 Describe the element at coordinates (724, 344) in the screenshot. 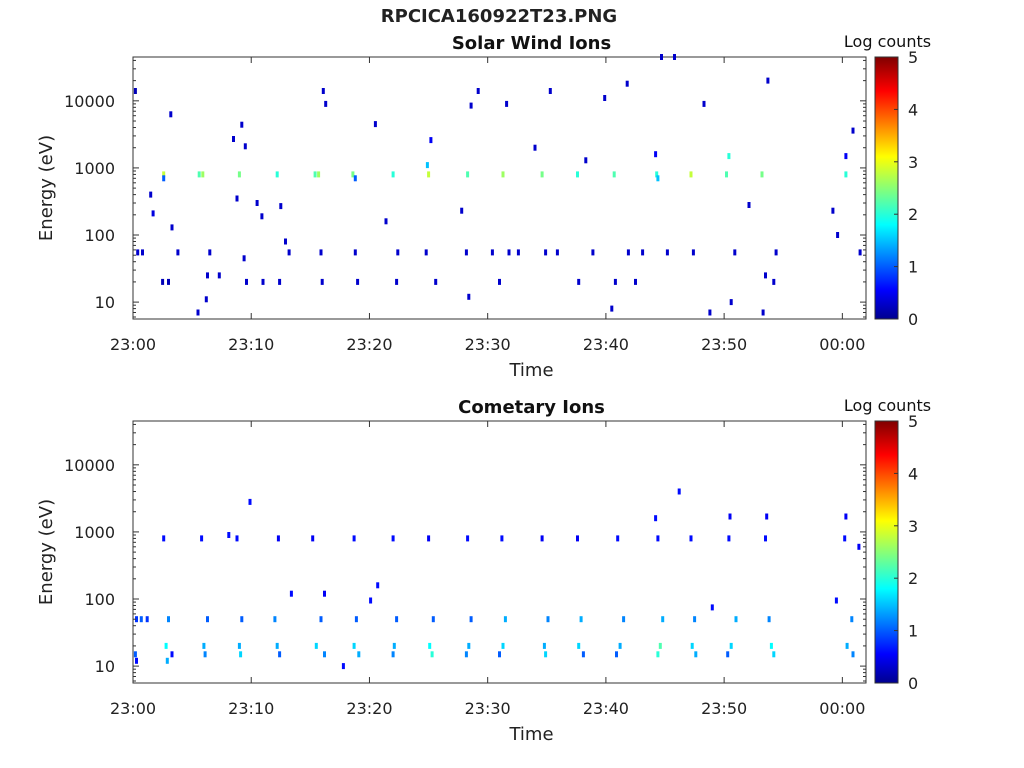

I see `panel1-xtick-label: 23:50` at that location.